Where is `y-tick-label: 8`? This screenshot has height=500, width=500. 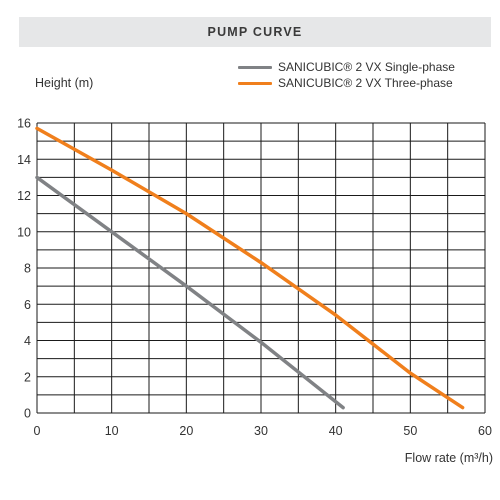 y-tick-label: 8 is located at coordinates (27, 269).